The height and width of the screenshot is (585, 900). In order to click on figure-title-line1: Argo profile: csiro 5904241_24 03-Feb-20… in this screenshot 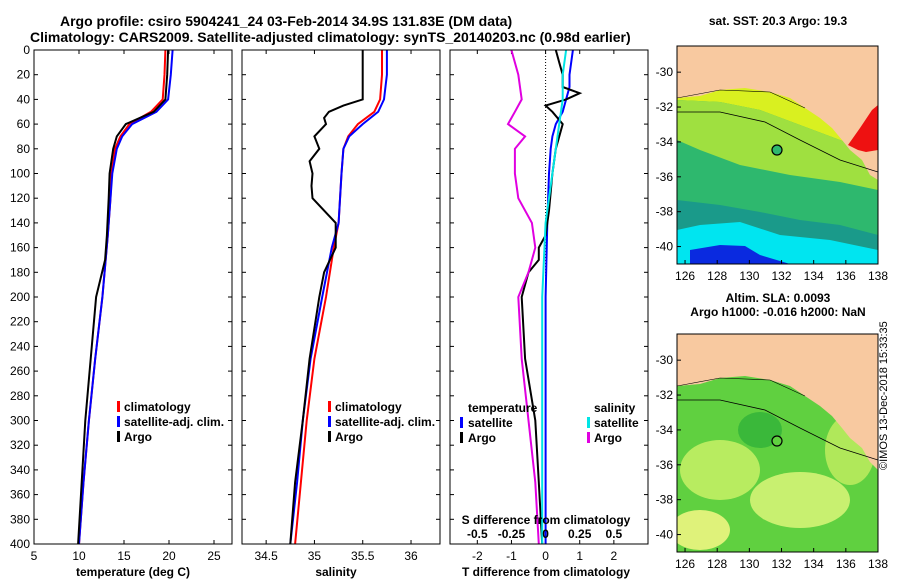, I will do `click(286, 21)`.